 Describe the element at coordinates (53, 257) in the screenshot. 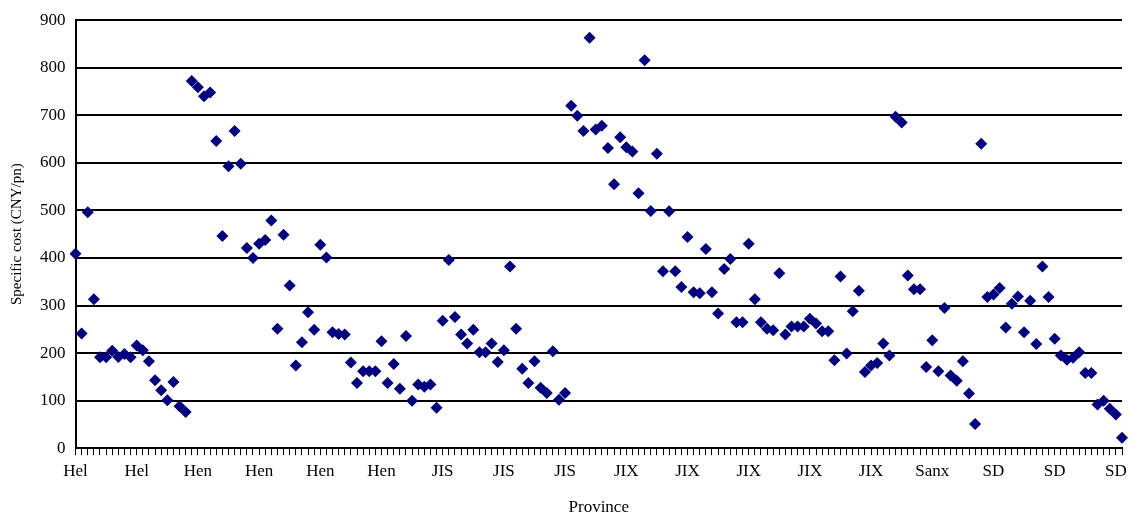

I see `y-tick-label: 400` at that location.